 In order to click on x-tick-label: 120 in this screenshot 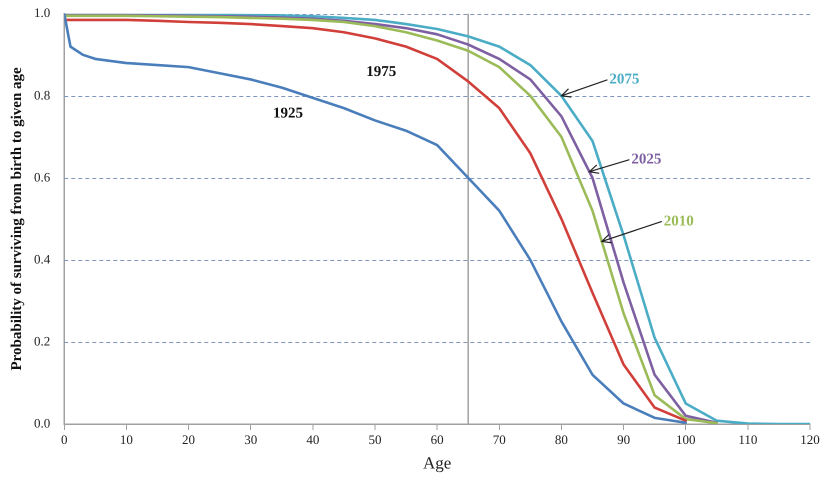, I will do `click(810, 440)`.